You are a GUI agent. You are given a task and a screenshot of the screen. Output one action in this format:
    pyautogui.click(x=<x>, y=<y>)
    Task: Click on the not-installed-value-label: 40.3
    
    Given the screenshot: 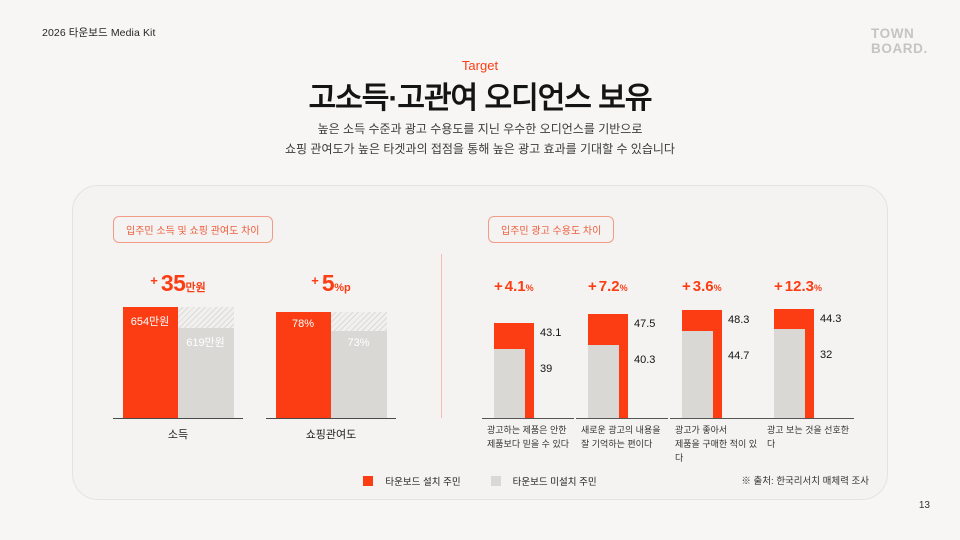 What is the action you would take?
    pyautogui.click(x=645, y=360)
    